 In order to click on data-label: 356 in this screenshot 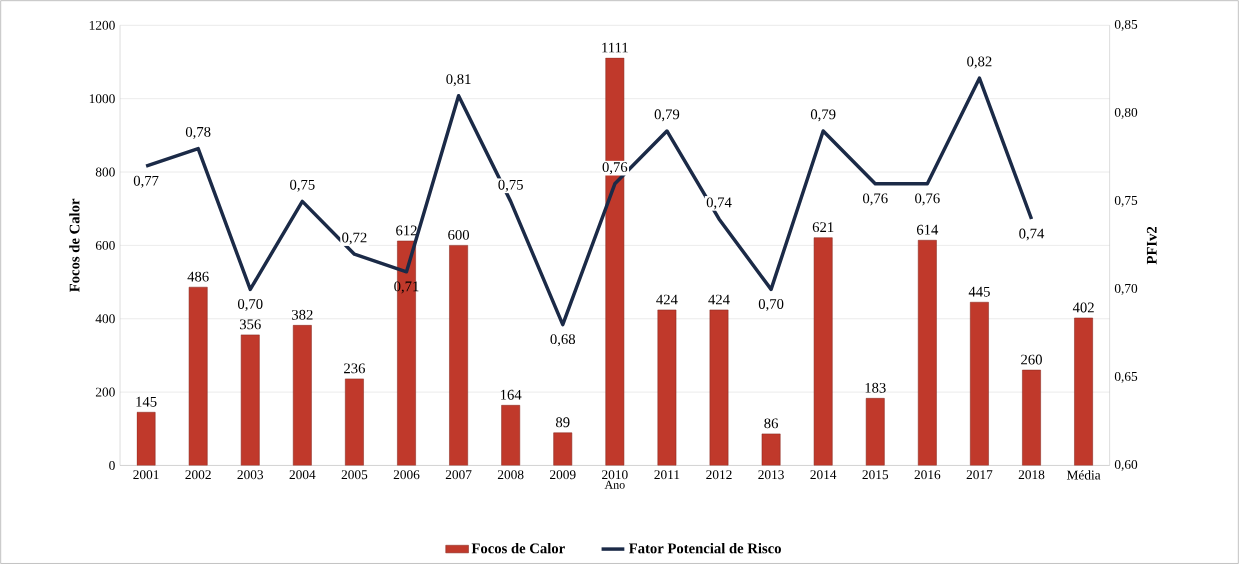, I will do `click(250, 324)`.